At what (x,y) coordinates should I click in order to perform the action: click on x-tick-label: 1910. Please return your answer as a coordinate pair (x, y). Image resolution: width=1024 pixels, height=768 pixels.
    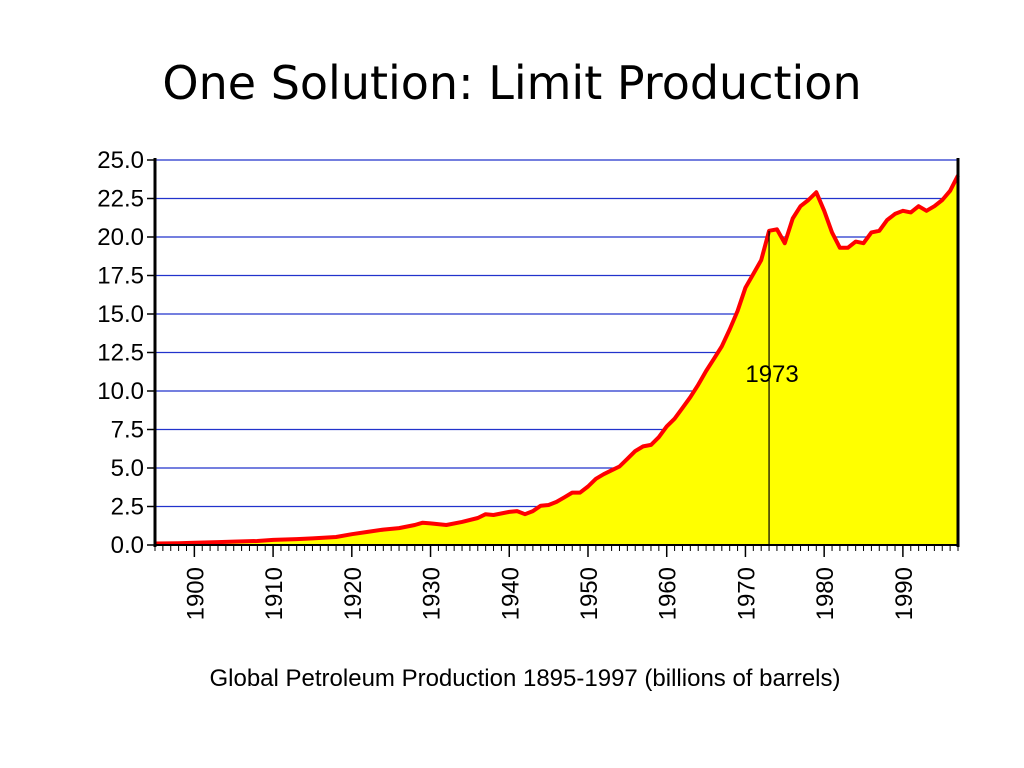
    Looking at the image, I should click on (274, 593).